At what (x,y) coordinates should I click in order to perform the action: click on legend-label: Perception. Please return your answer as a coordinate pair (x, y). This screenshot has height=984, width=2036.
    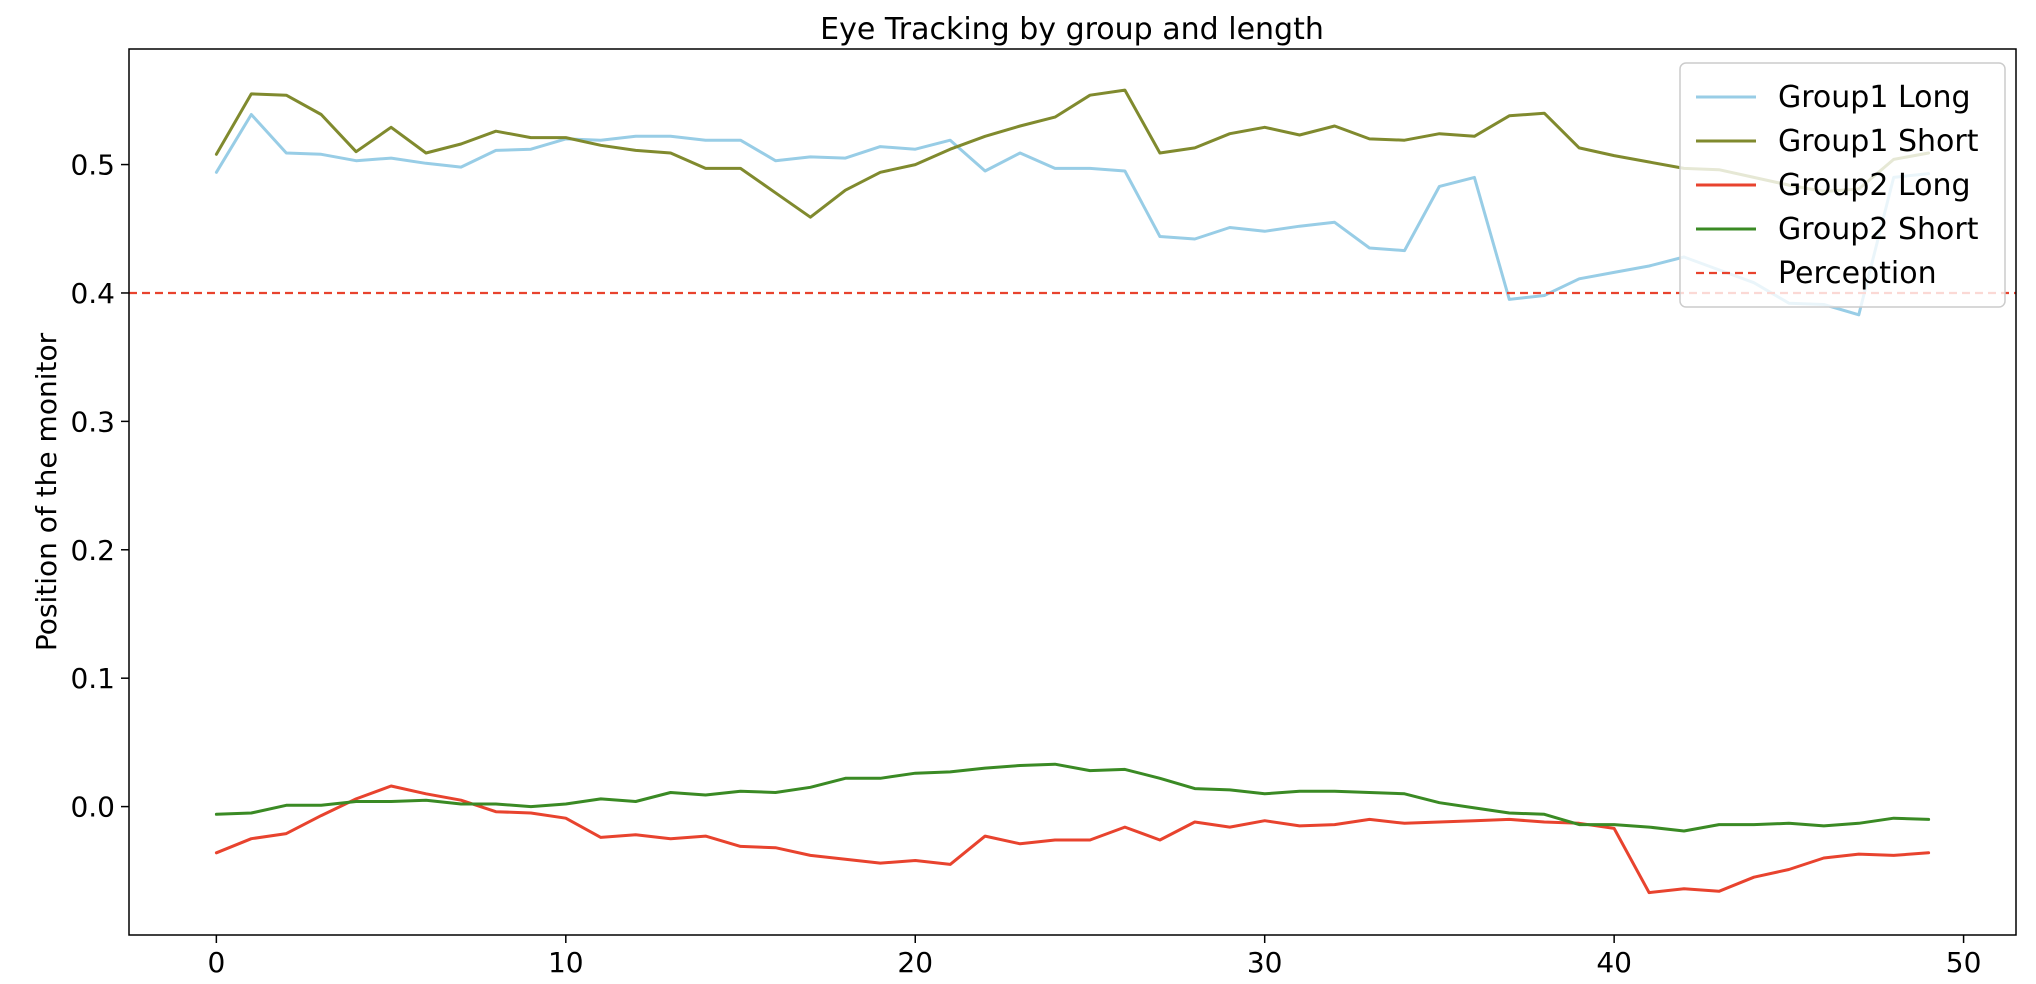
    Looking at the image, I should click on (1857, 273).